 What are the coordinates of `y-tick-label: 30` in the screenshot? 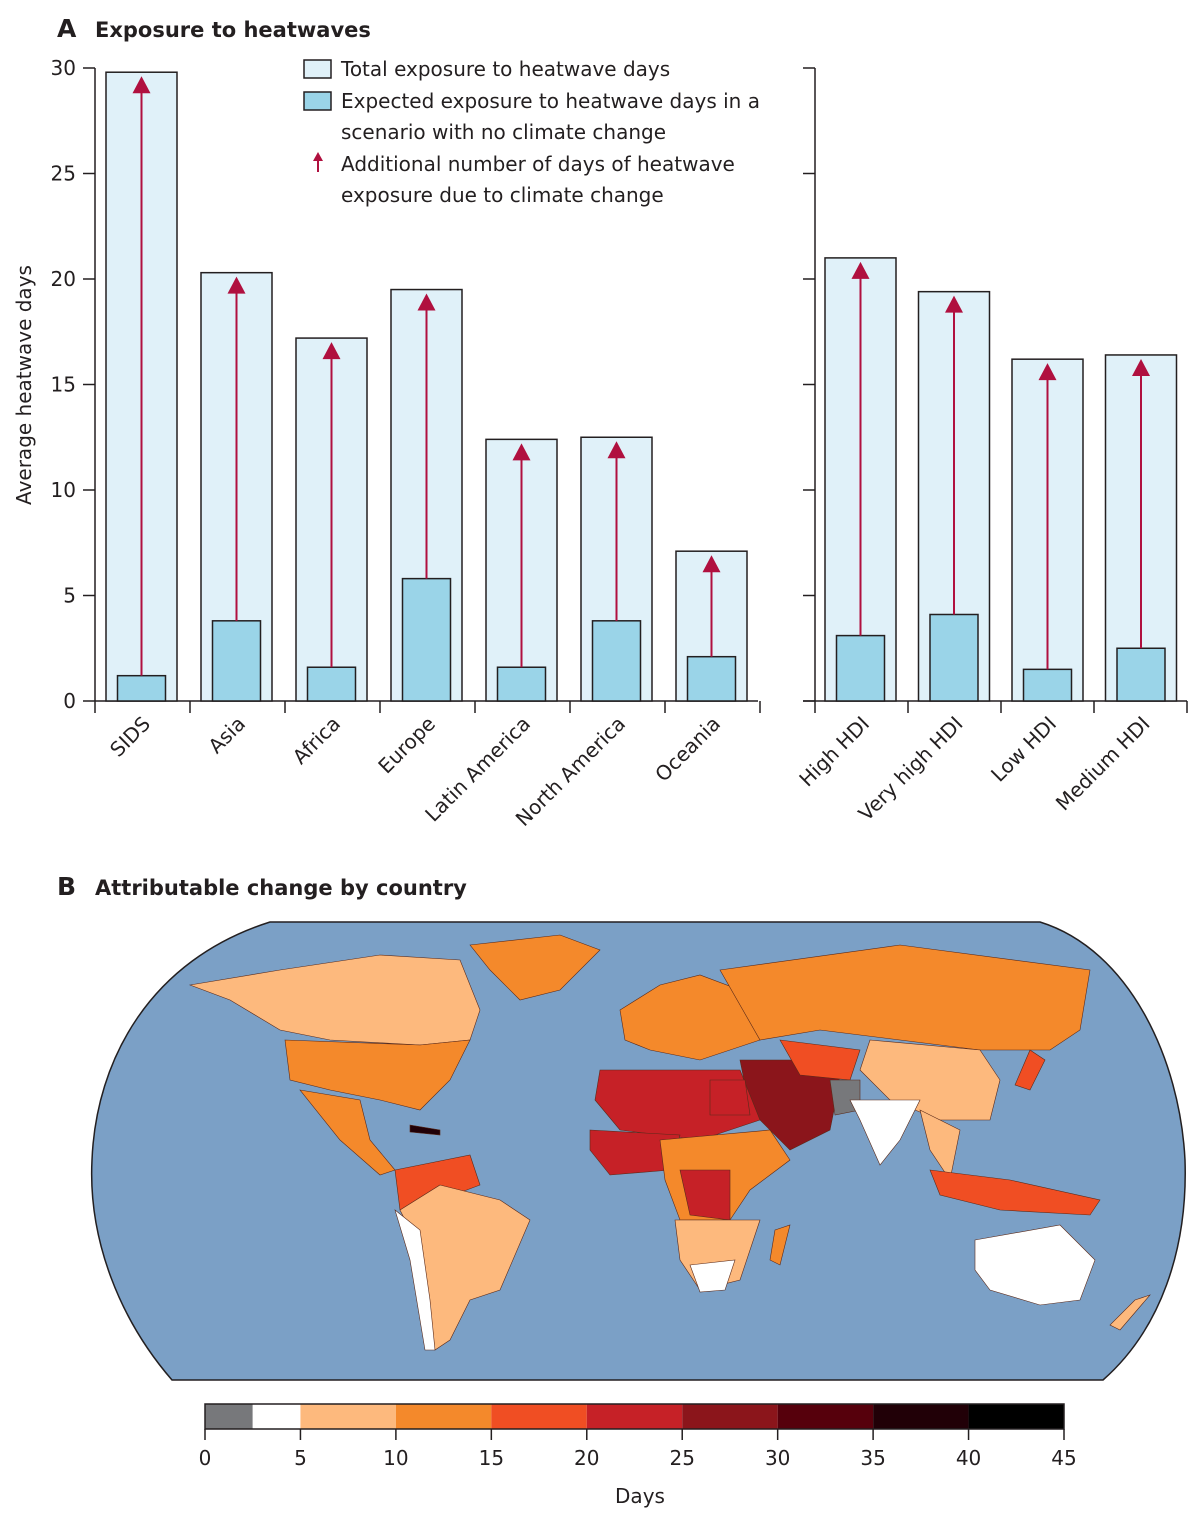 It's located at (63, 68).